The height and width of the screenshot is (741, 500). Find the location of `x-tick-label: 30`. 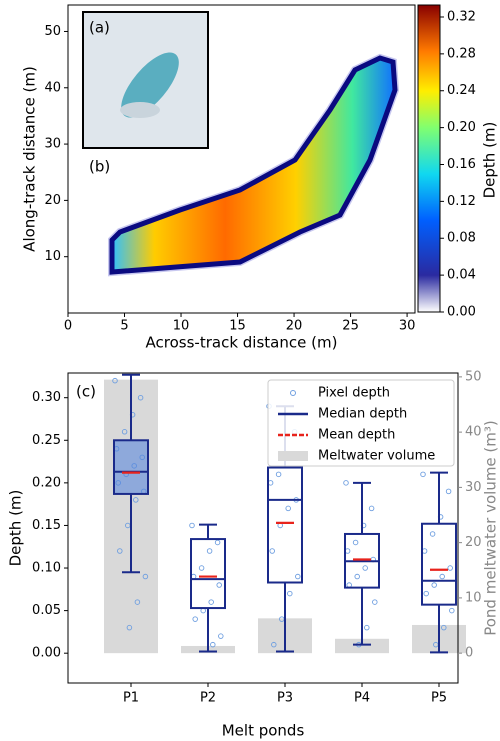

x-tick-label: 30 is located at coordinates (407, 326).